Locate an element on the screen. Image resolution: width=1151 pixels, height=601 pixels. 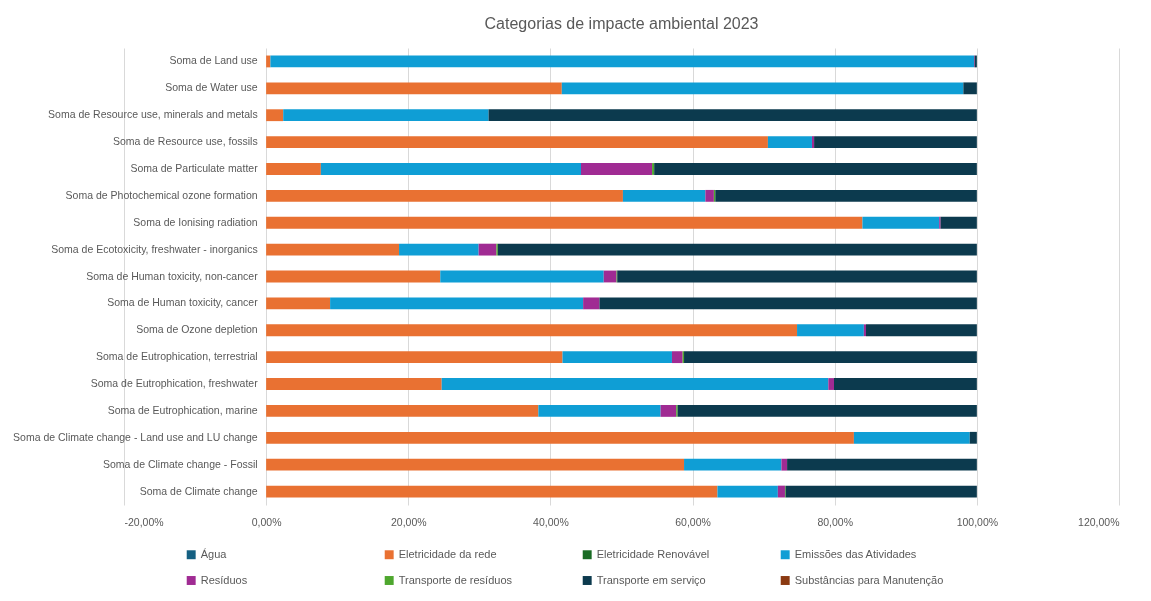
legend-label: Transporte de resíduos is located at coordinates (455, 579).